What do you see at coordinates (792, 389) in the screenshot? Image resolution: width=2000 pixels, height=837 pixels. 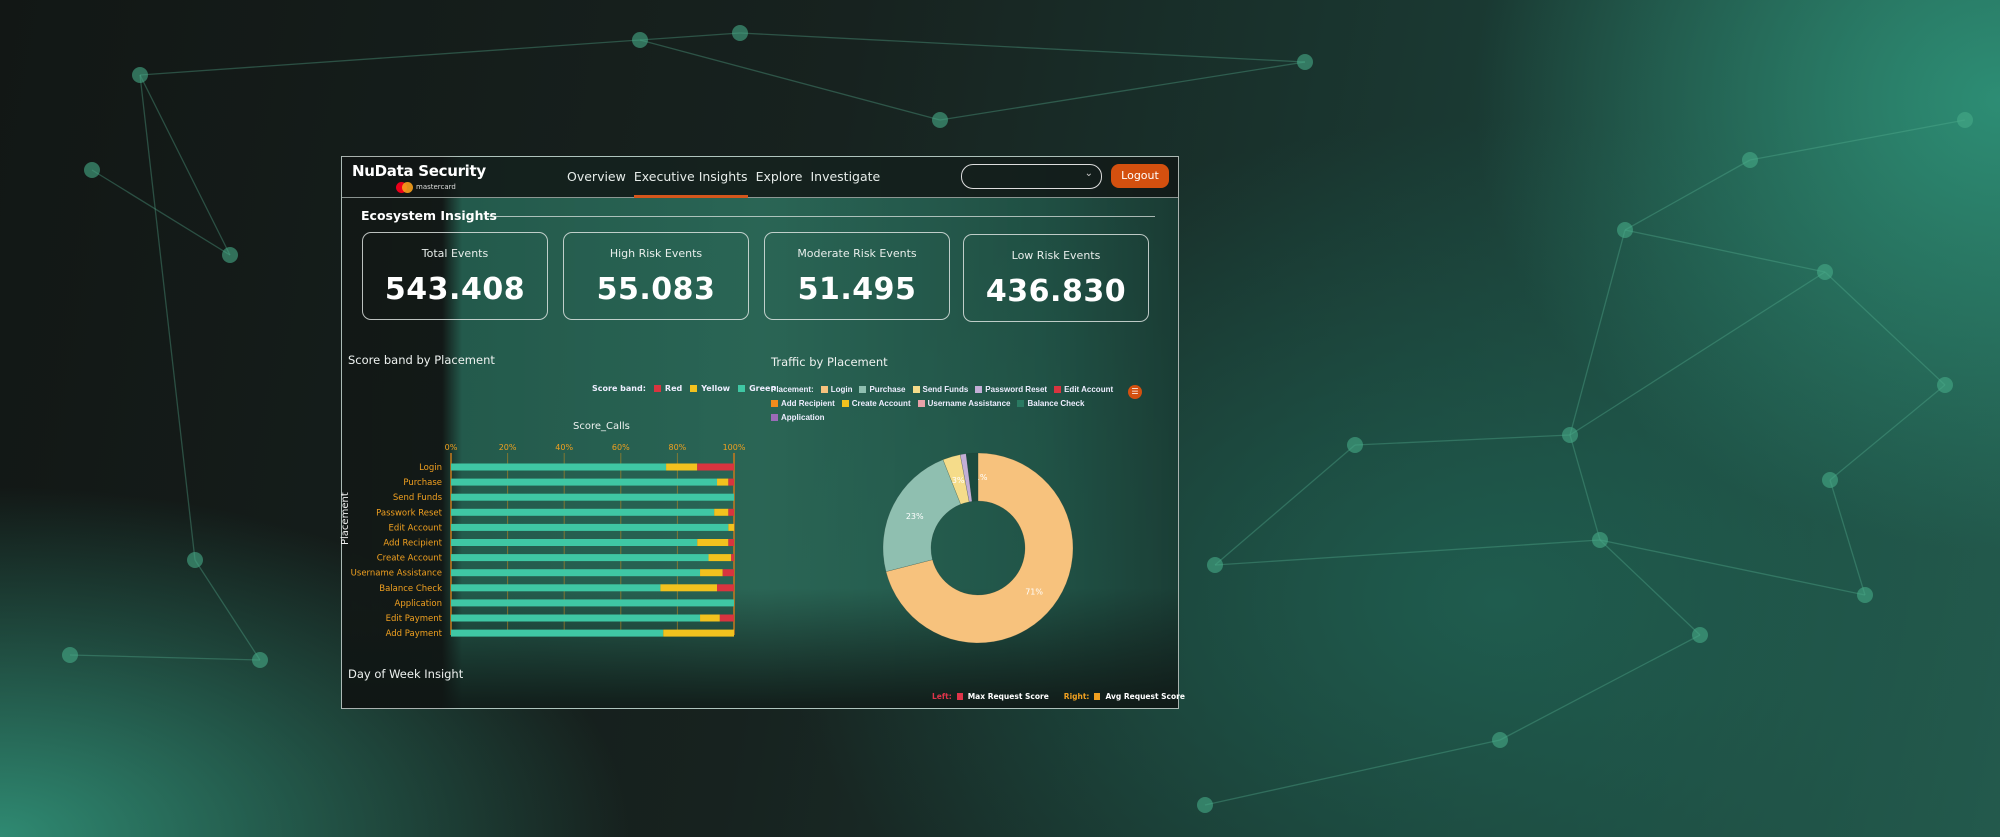 I see `legend-title: Placement:` at bounding box center [792, 389].